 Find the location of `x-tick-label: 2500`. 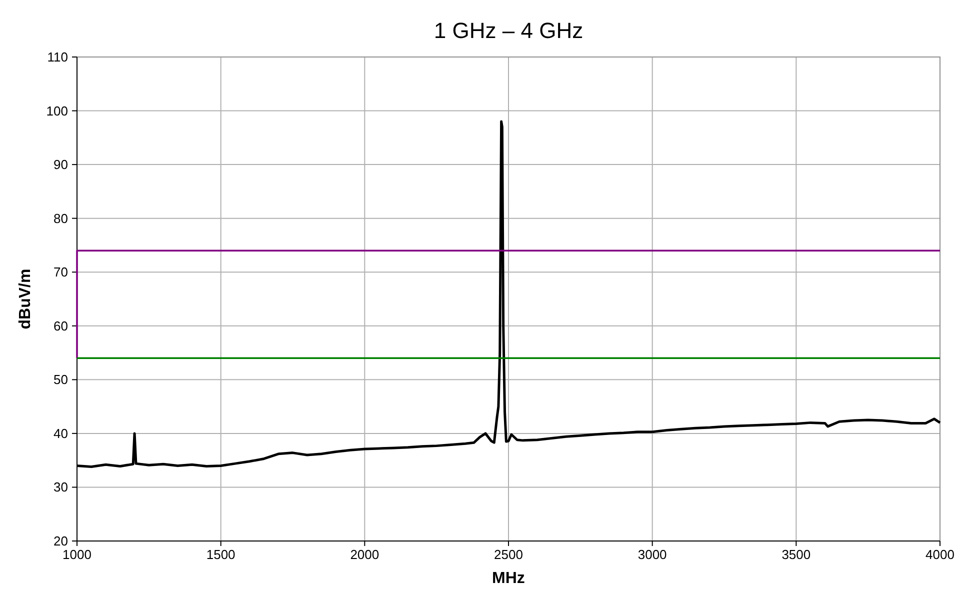

x-tick-label: 2500 is located at coordinates (508, 554).